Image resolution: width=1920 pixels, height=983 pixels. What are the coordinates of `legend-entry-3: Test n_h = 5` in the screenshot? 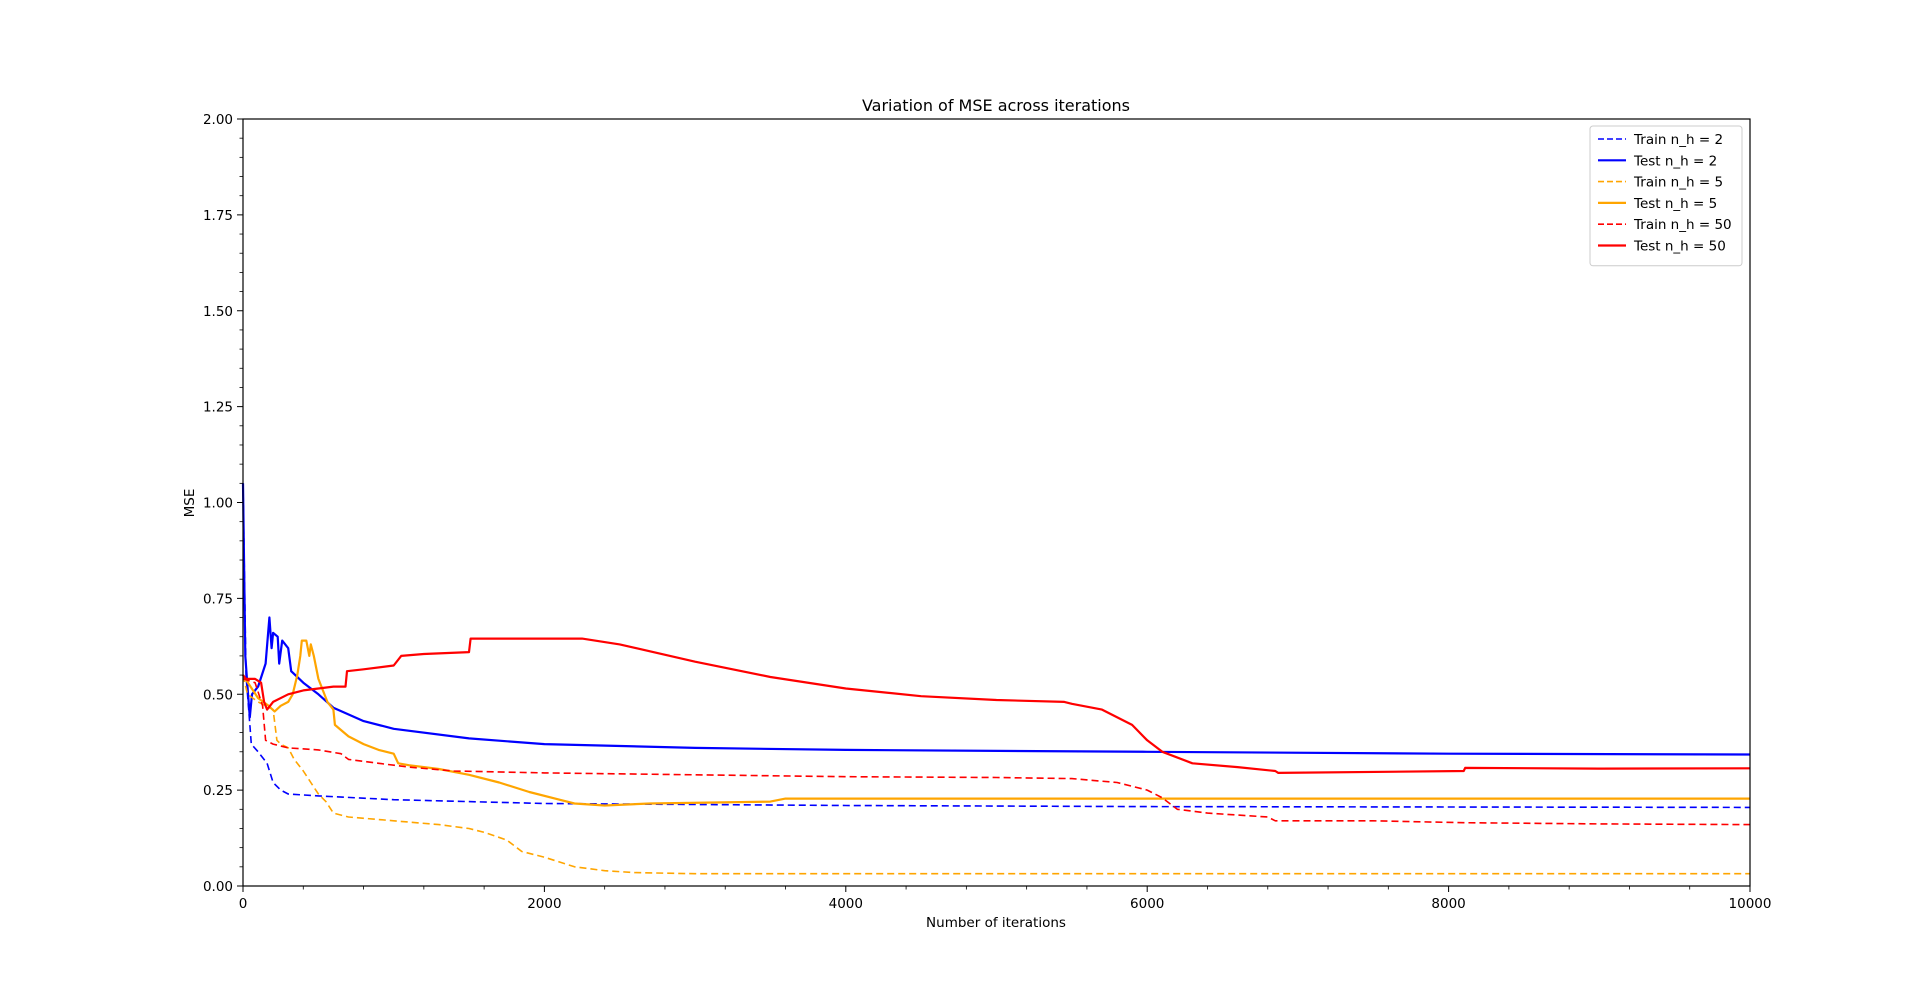 It's located at (1675, 204).